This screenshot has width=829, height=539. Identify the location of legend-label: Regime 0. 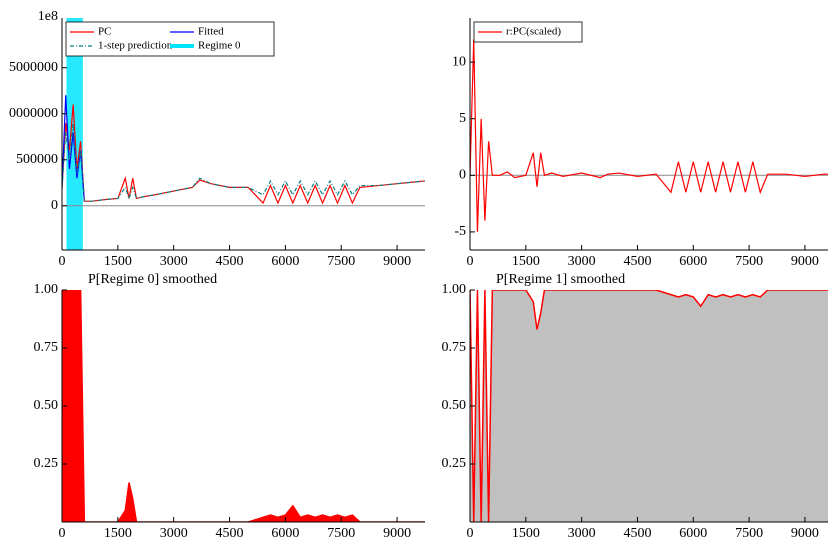
(219, 46).